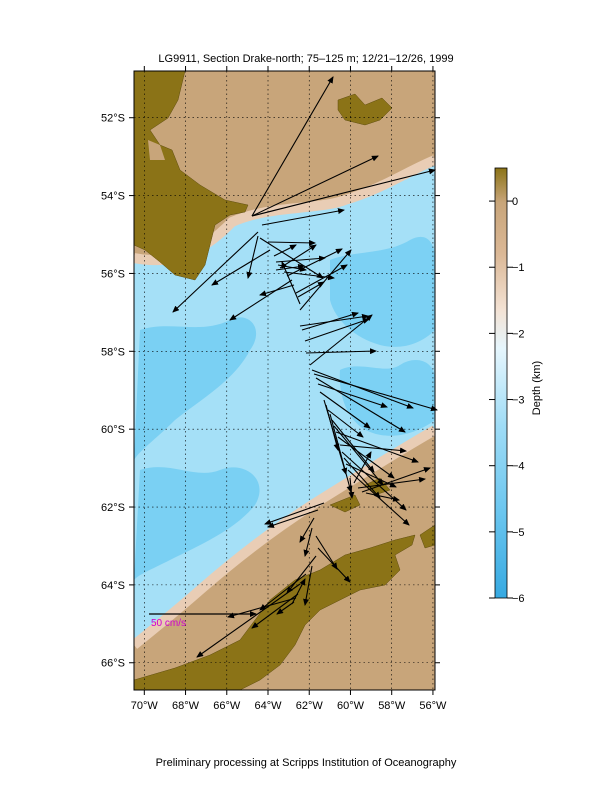  Describe the element at coordinates (518, 599) in the screenshot. I see `colorbar-tick-label: −6` at that location.